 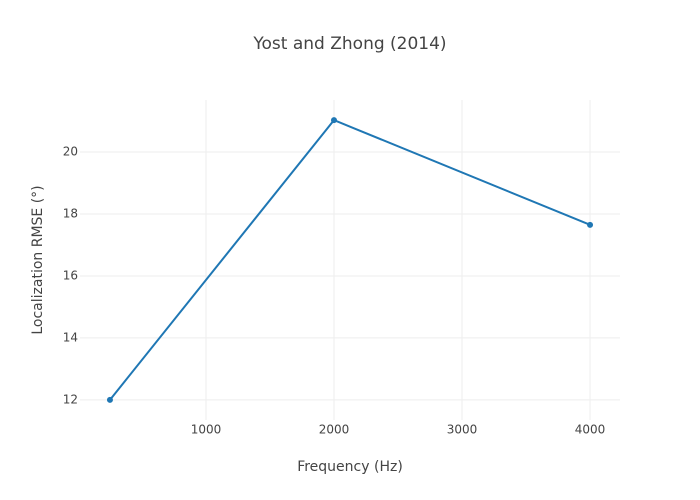 What do you see at coordinates (334, 430) in the screenshot?
I see `x-tick-label: 2000` at bounding box center [334, 430].